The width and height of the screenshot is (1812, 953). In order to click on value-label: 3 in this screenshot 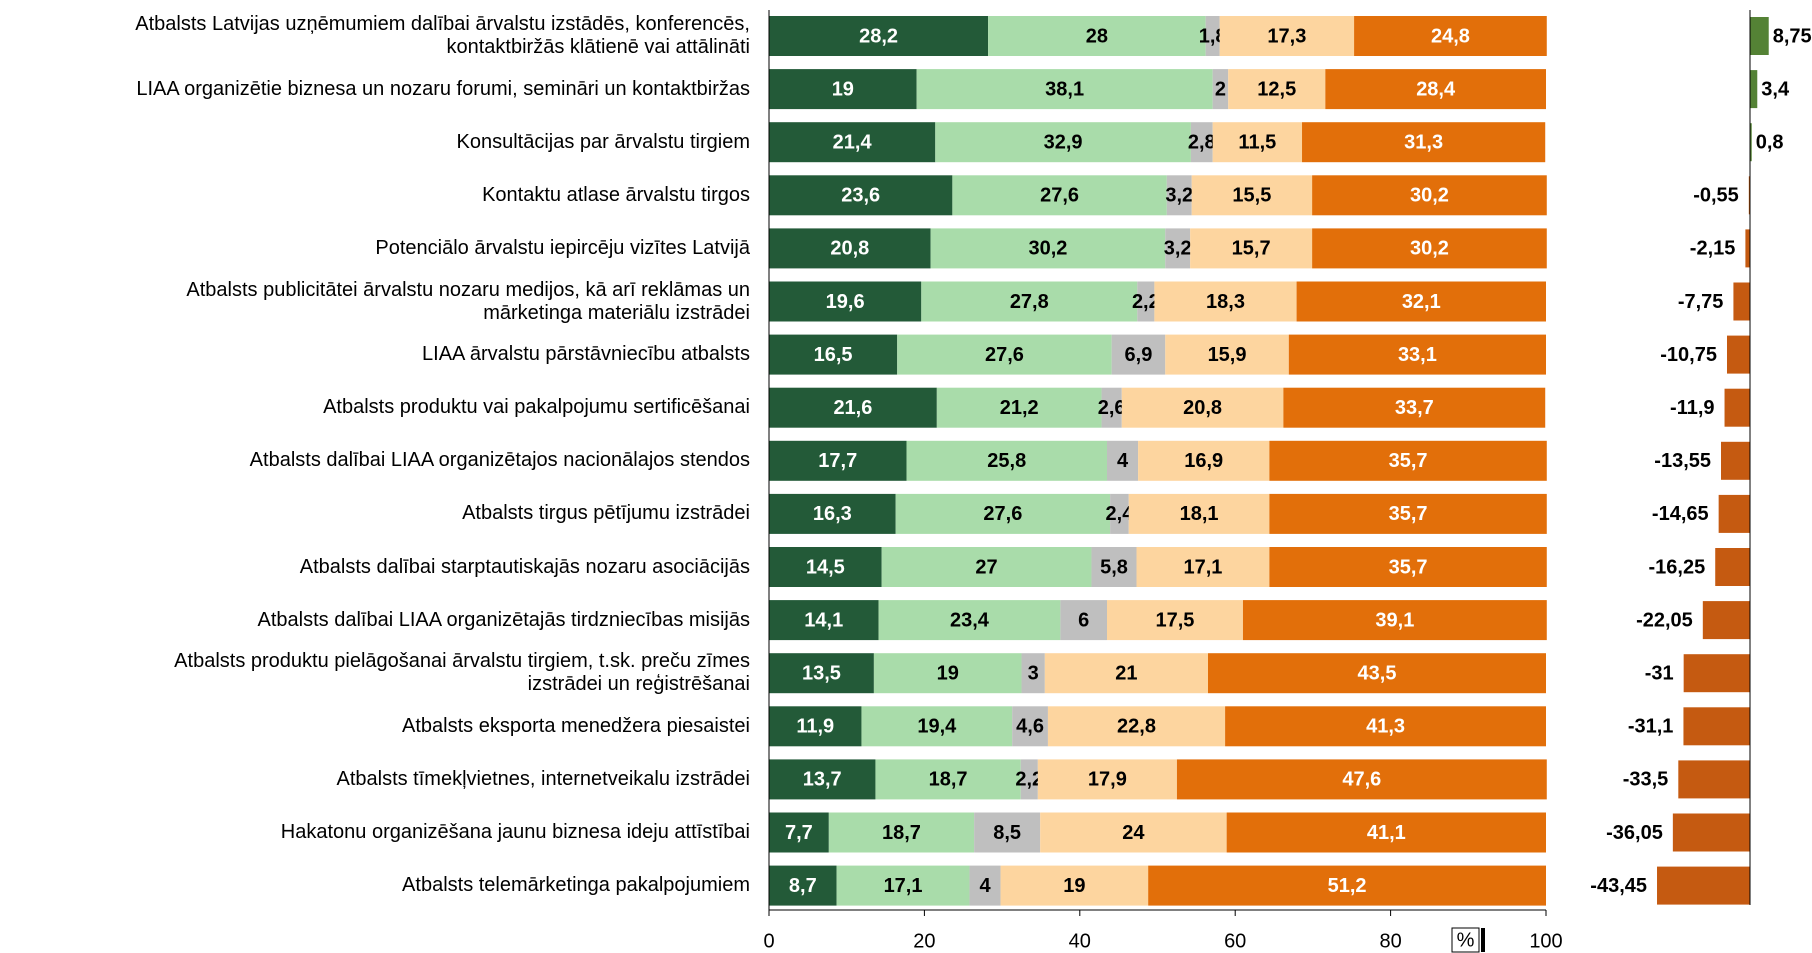, I will do `click(1033, 673)`.